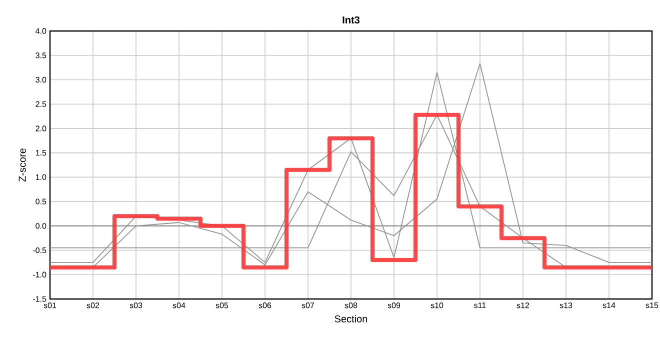  What do you see at coordinates (437, 305) in the screenshot?
I see `x-tick-label: s10` at bounding box center [437, 305].